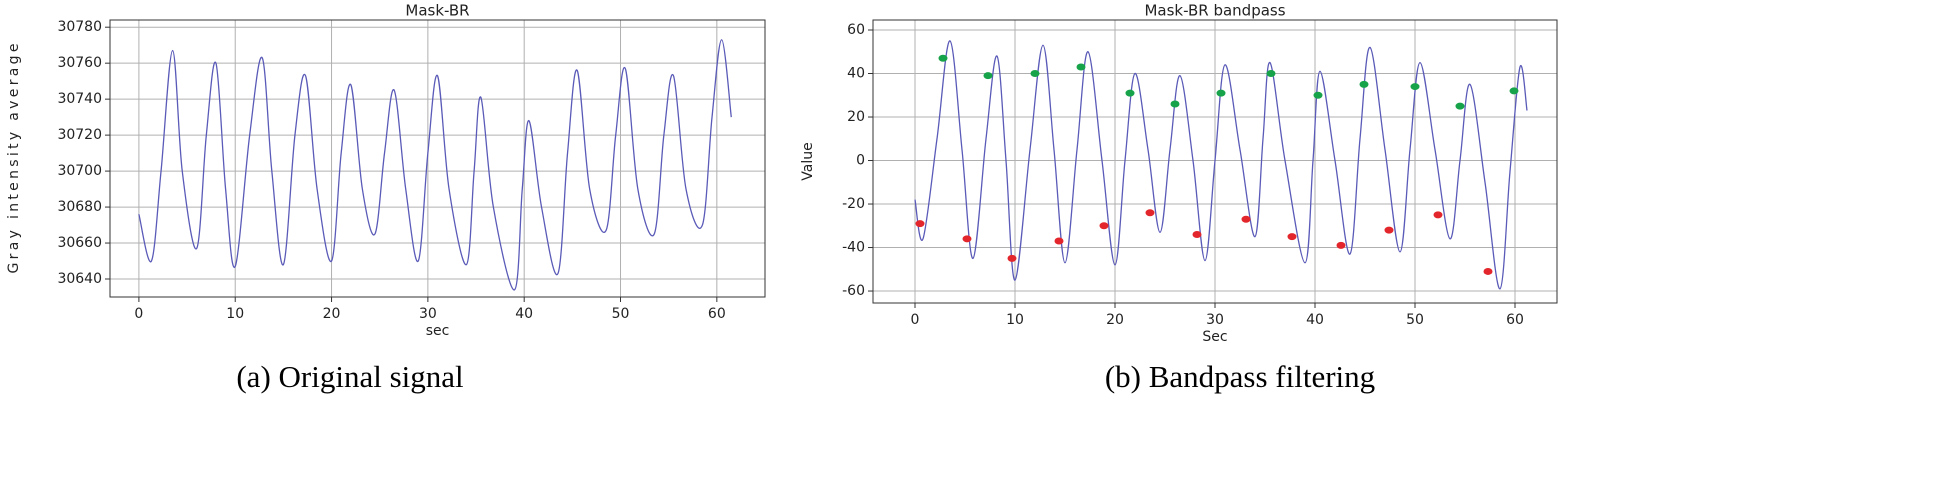  What do you see at coordinates (1214, 337) in the screenshot?
I see `x-axis-label: Sec` at bounding box center [1214, 337].